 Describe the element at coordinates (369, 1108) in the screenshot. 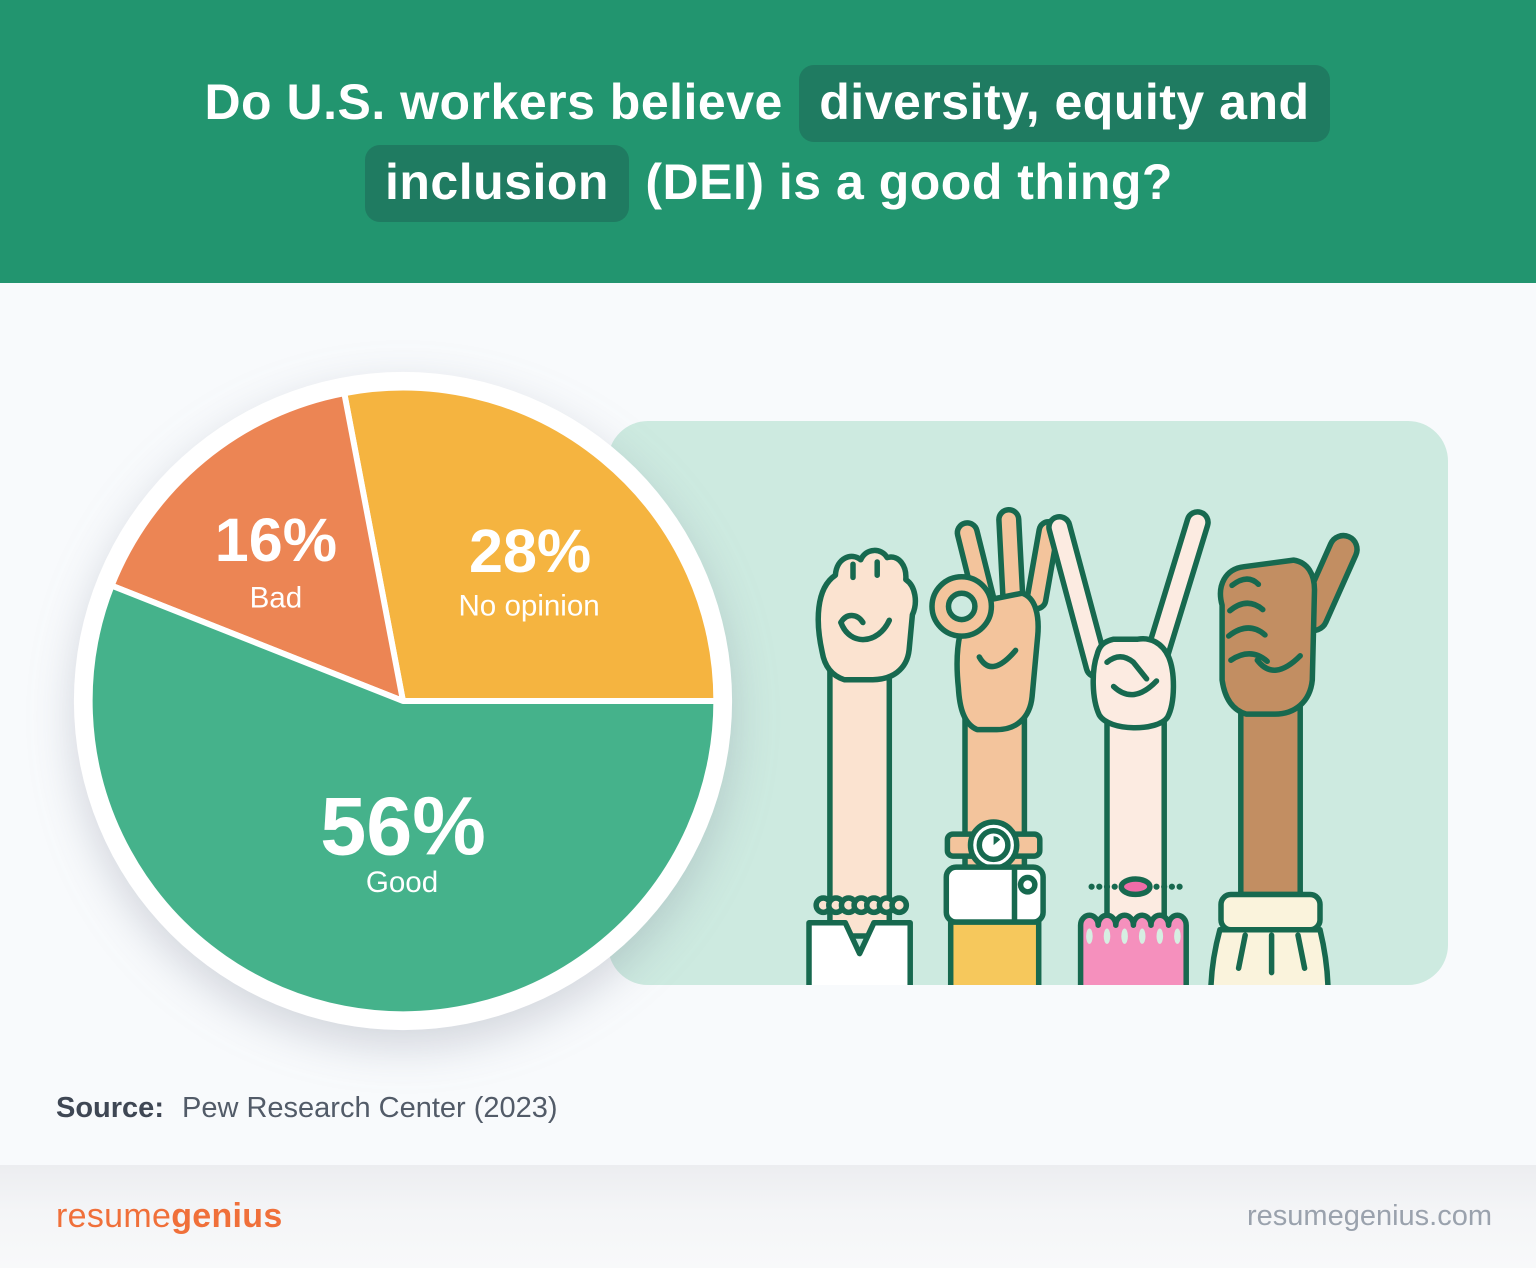

I see `source-text: Pew Research Center (2023)` at that location.